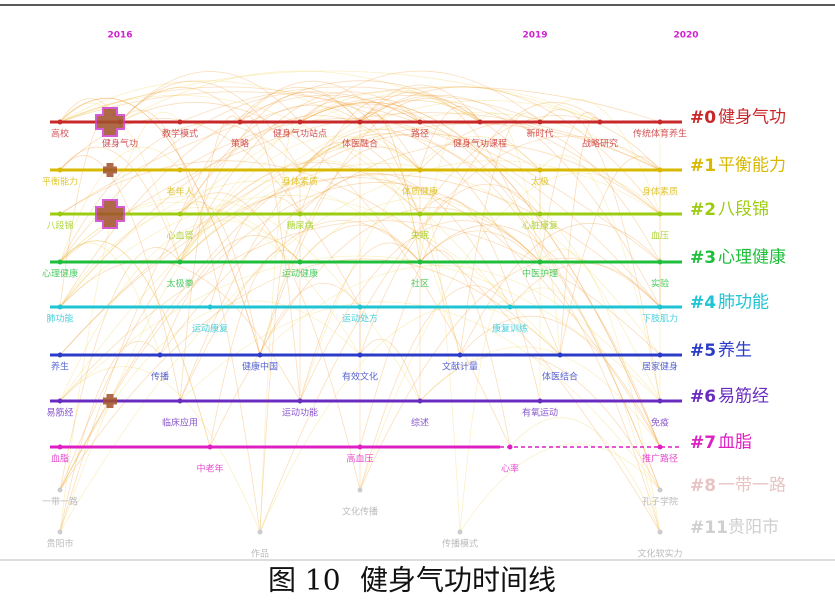 The width and height of the screenshot is (835, 601). Describe the element at coordinates (60, 274) in the screenshot. I see `keyword-label: 心理健康` at that location.